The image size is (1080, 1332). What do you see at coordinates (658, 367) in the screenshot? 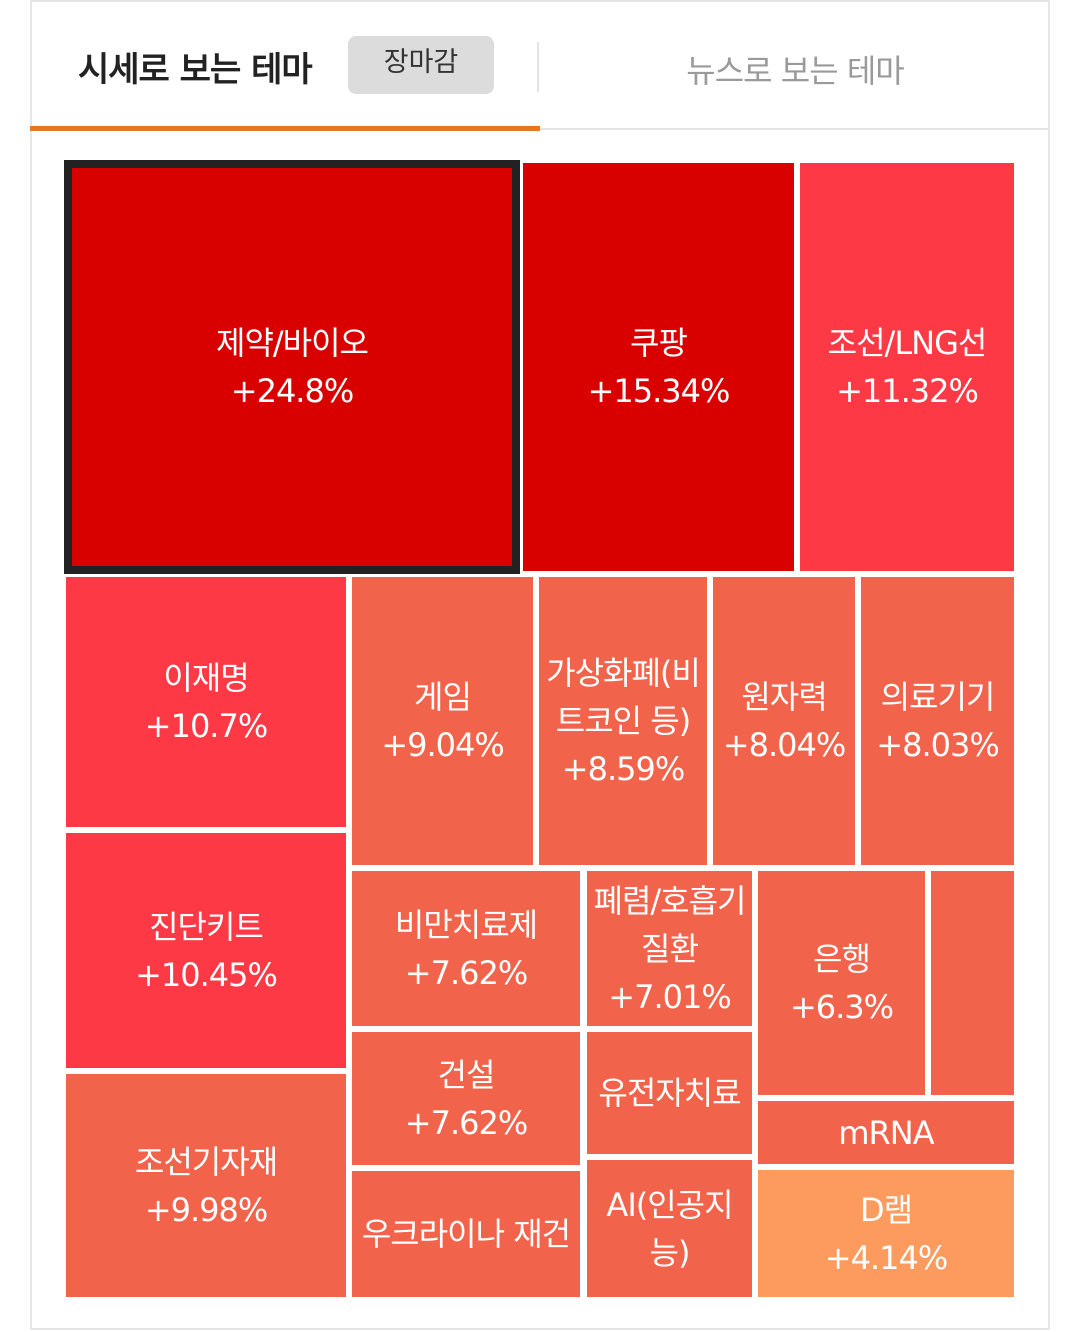
I see `theme-tile: 쿠팡 +15.34%` at bounding box center [658, 367].